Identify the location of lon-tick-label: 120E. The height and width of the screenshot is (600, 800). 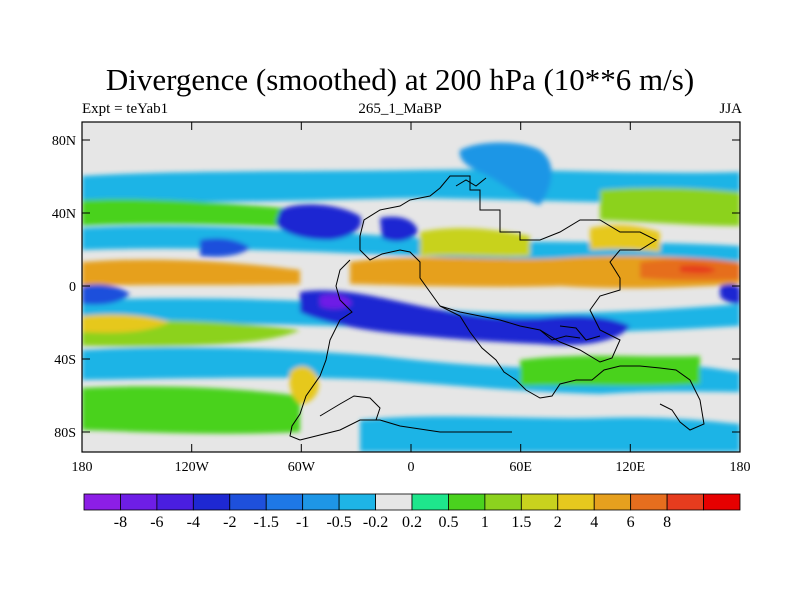
(631, 467).